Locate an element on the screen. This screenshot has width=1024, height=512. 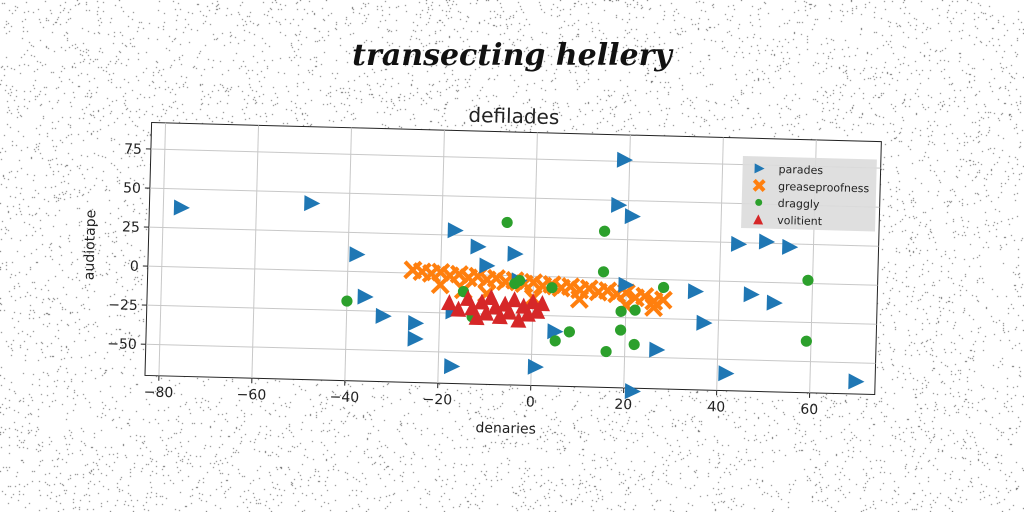
x-tick-label: −60 is located at coordinates (251, 395).